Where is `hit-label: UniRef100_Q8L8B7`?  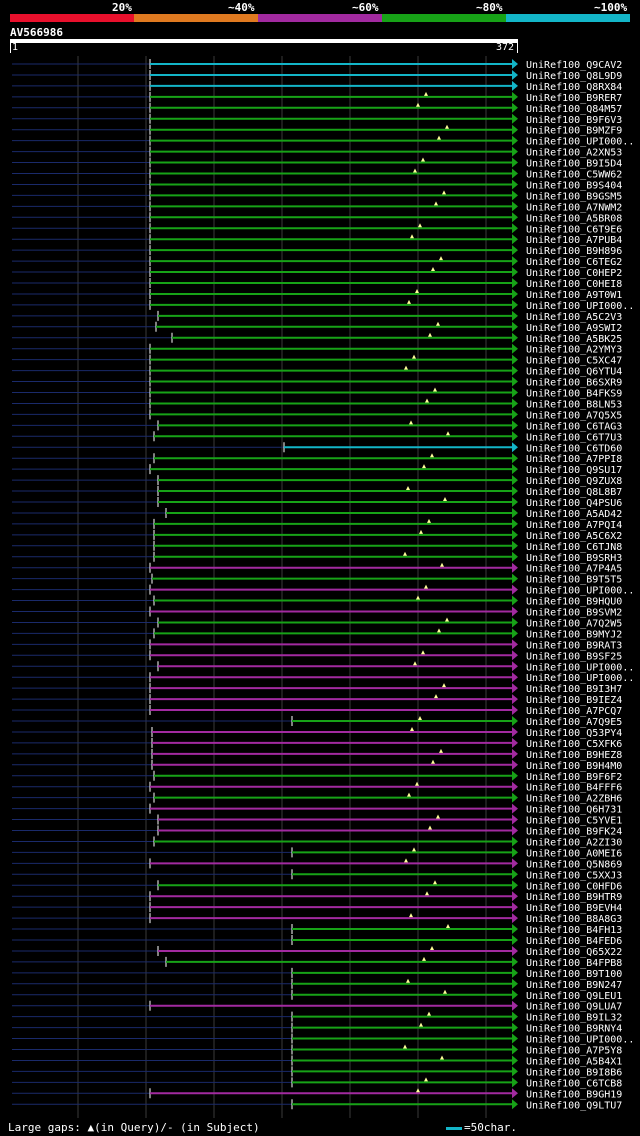 hit-label: UniRef100_Q8L8B7 is located at coordinates (574, 492).